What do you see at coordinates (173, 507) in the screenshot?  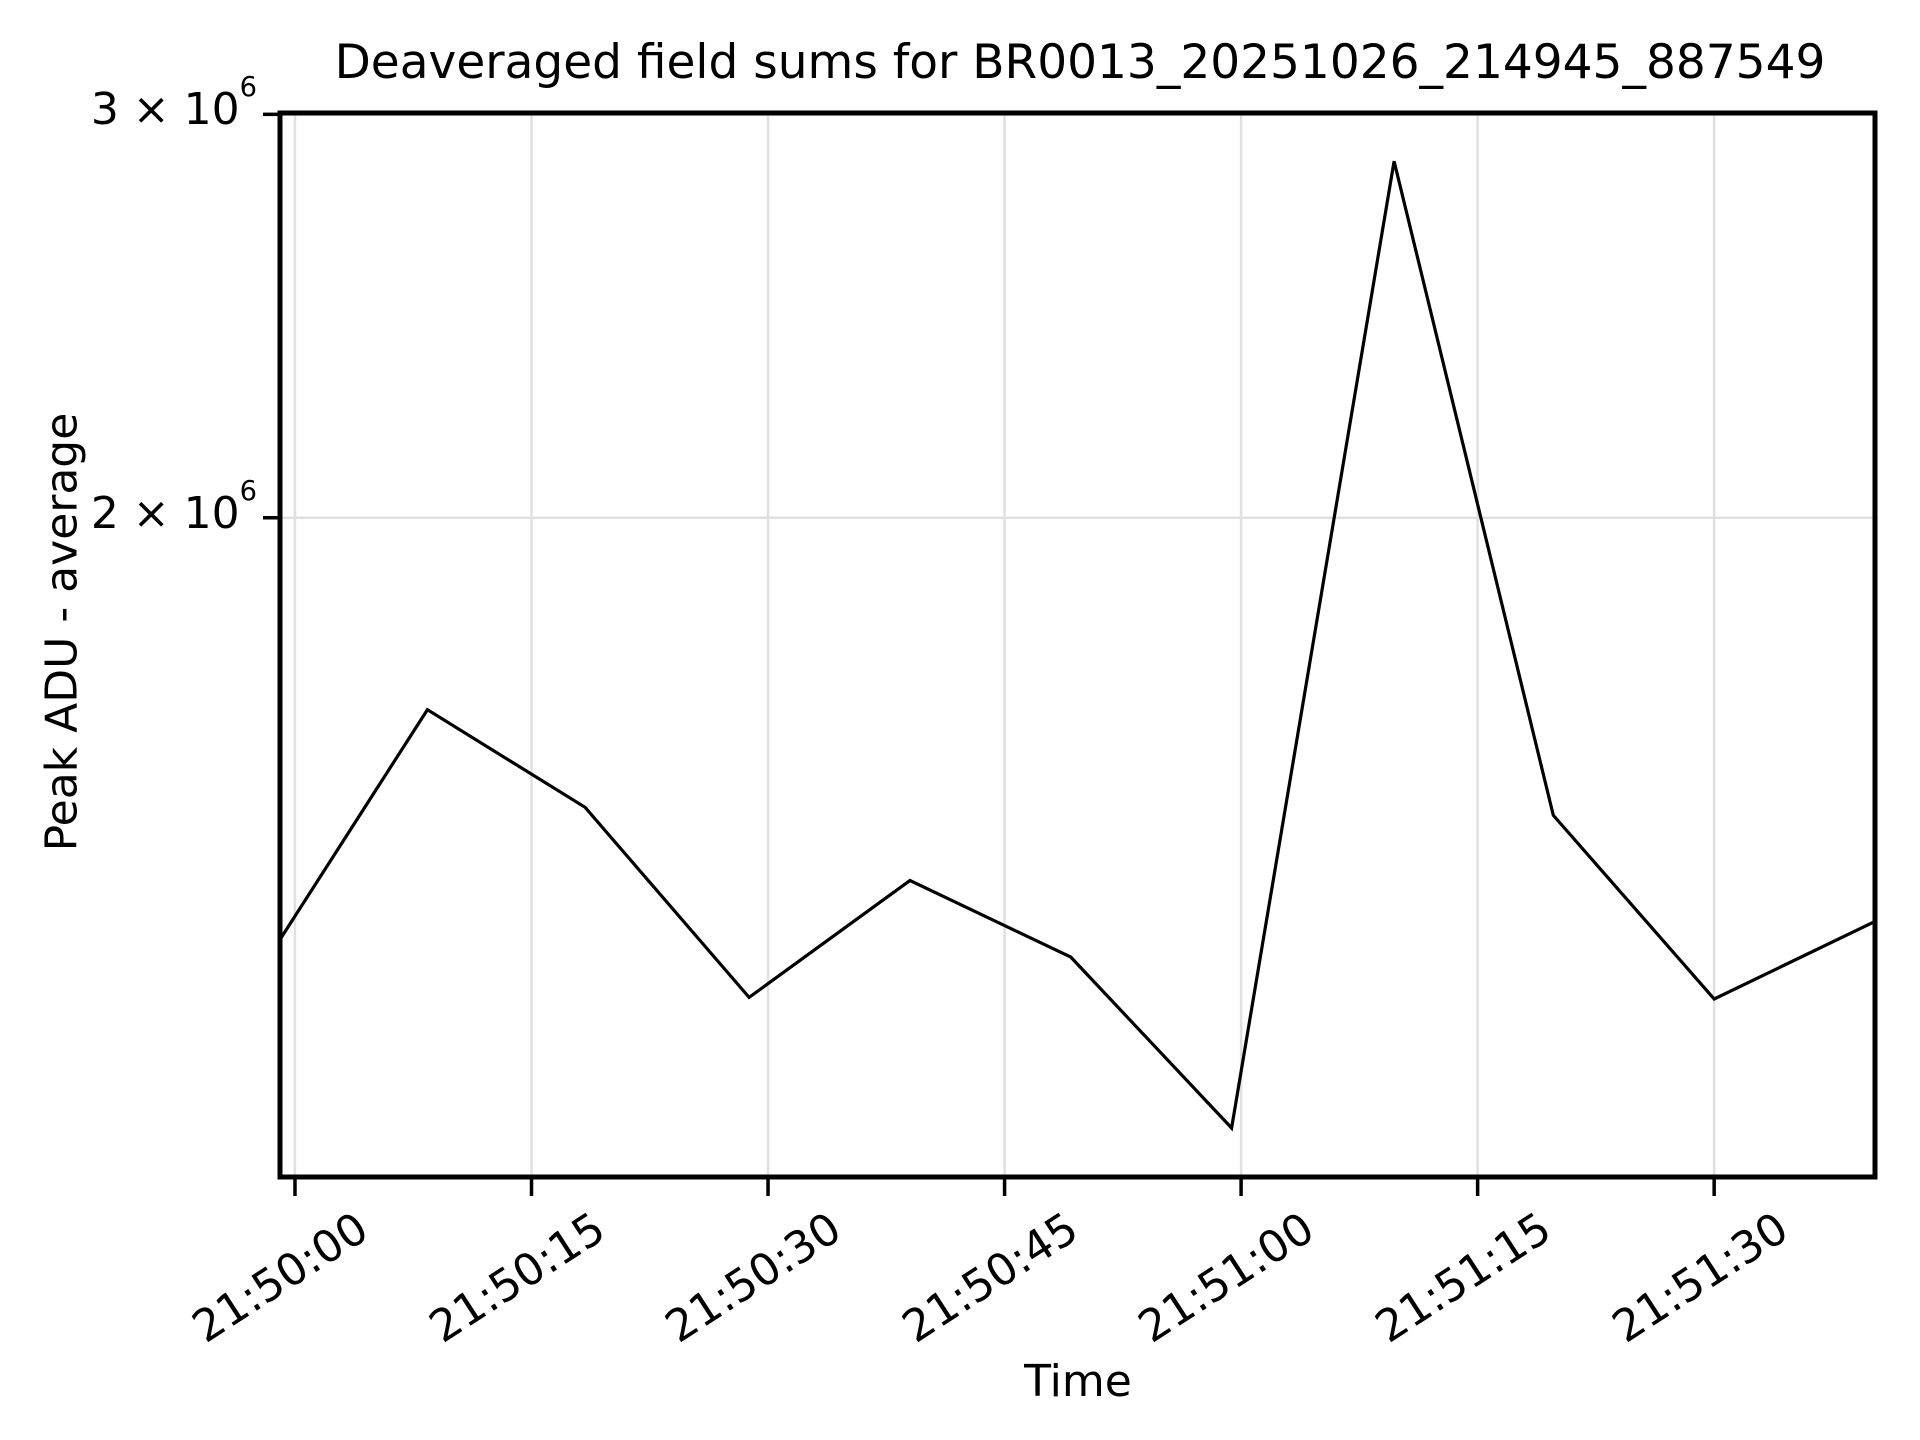 I see `y-tick-label: 2 × 10⁶` at bounding box center [173, 507].